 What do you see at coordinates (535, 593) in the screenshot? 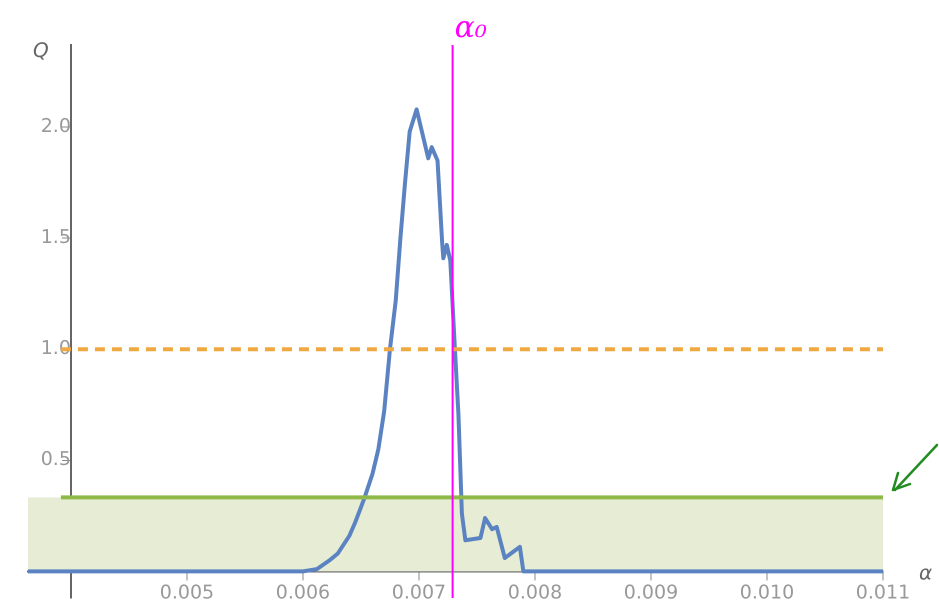
I see `x-tick-label: 0.008` at bounding box center [535, 593].